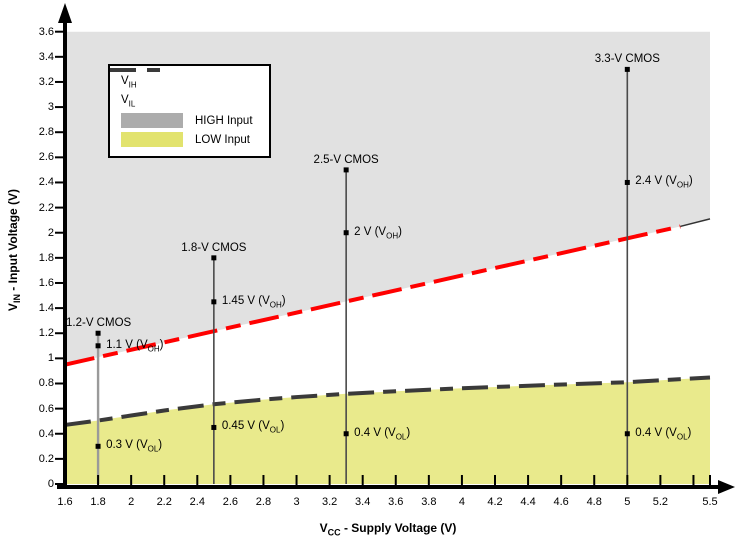 The width and height of the screenshot is (736, 547). I want to click on y-tick-label: 0.4, so click(46, 433).